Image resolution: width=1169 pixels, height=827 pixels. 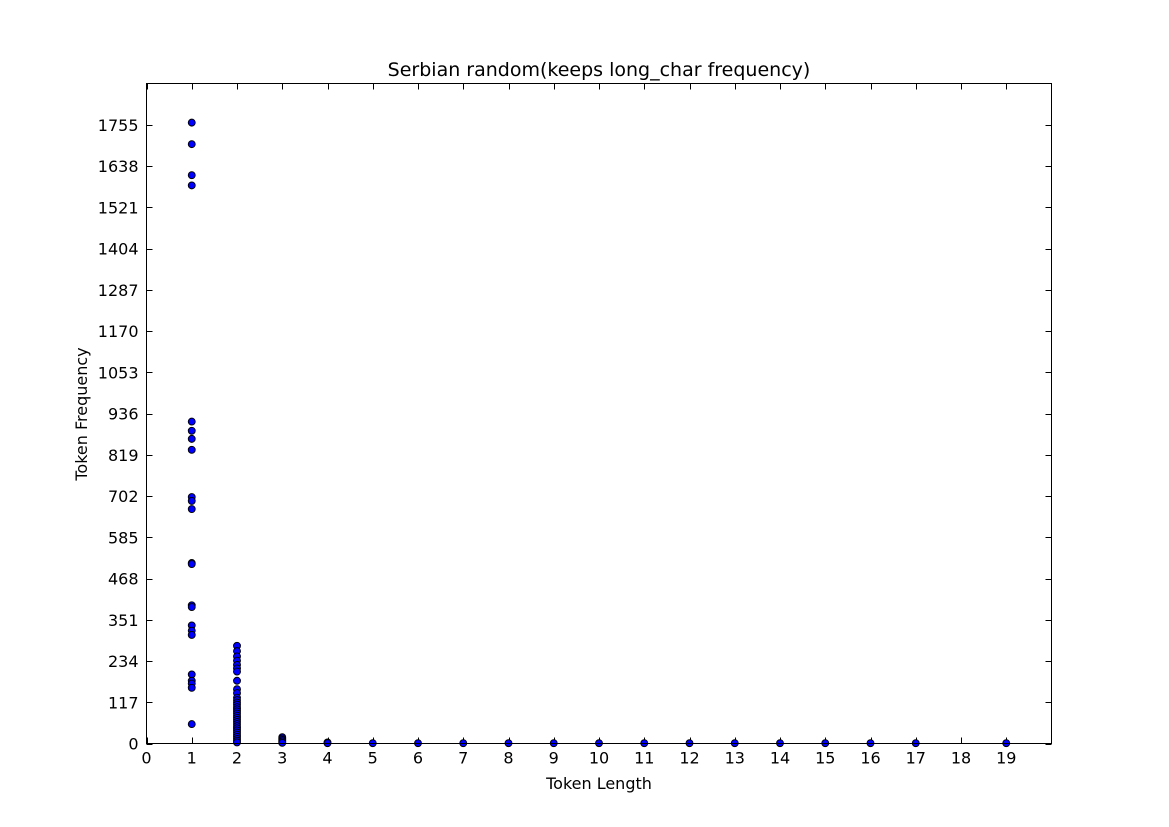 I want to click on y-tick-label: 1404, so click(x=118, y=249).